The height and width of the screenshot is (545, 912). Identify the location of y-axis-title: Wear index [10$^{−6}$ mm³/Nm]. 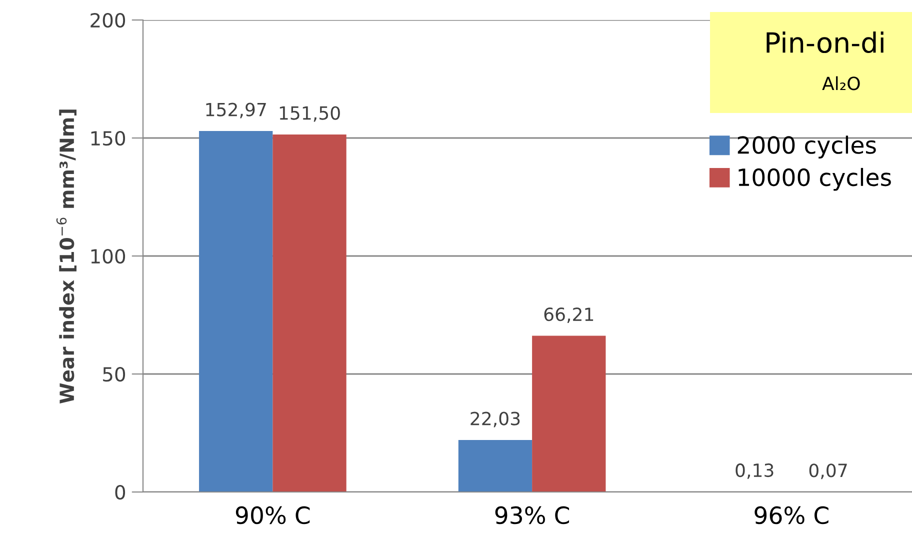
(66, 257).